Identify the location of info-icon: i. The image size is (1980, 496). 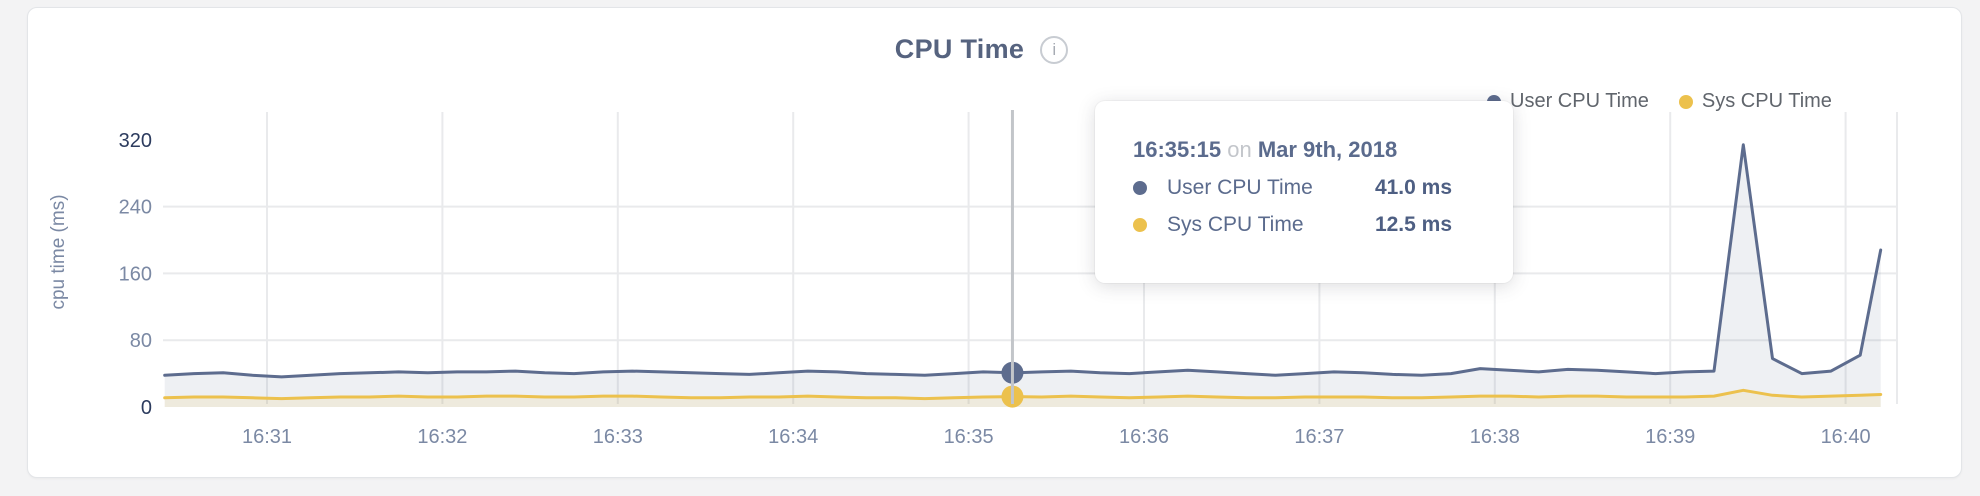
(1054, 49).